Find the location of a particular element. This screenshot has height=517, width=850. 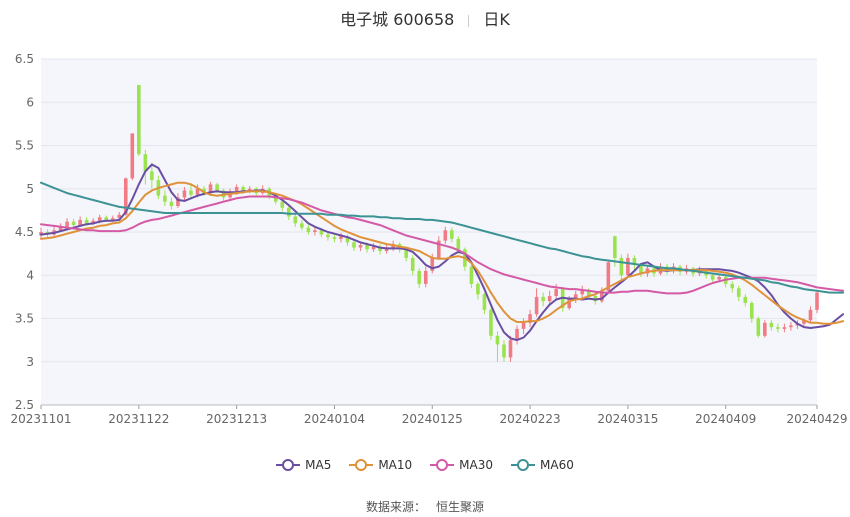

legend-label-ma5: MA5 is located at coordinates (318, 465).